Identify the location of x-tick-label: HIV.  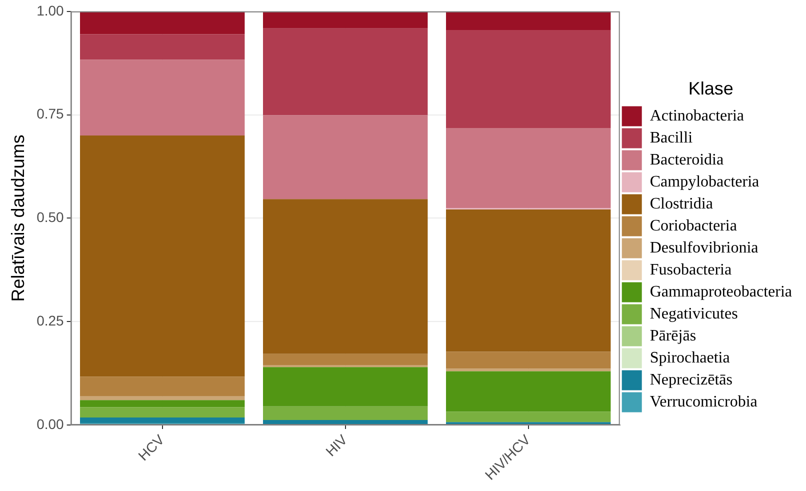
(336, 445).